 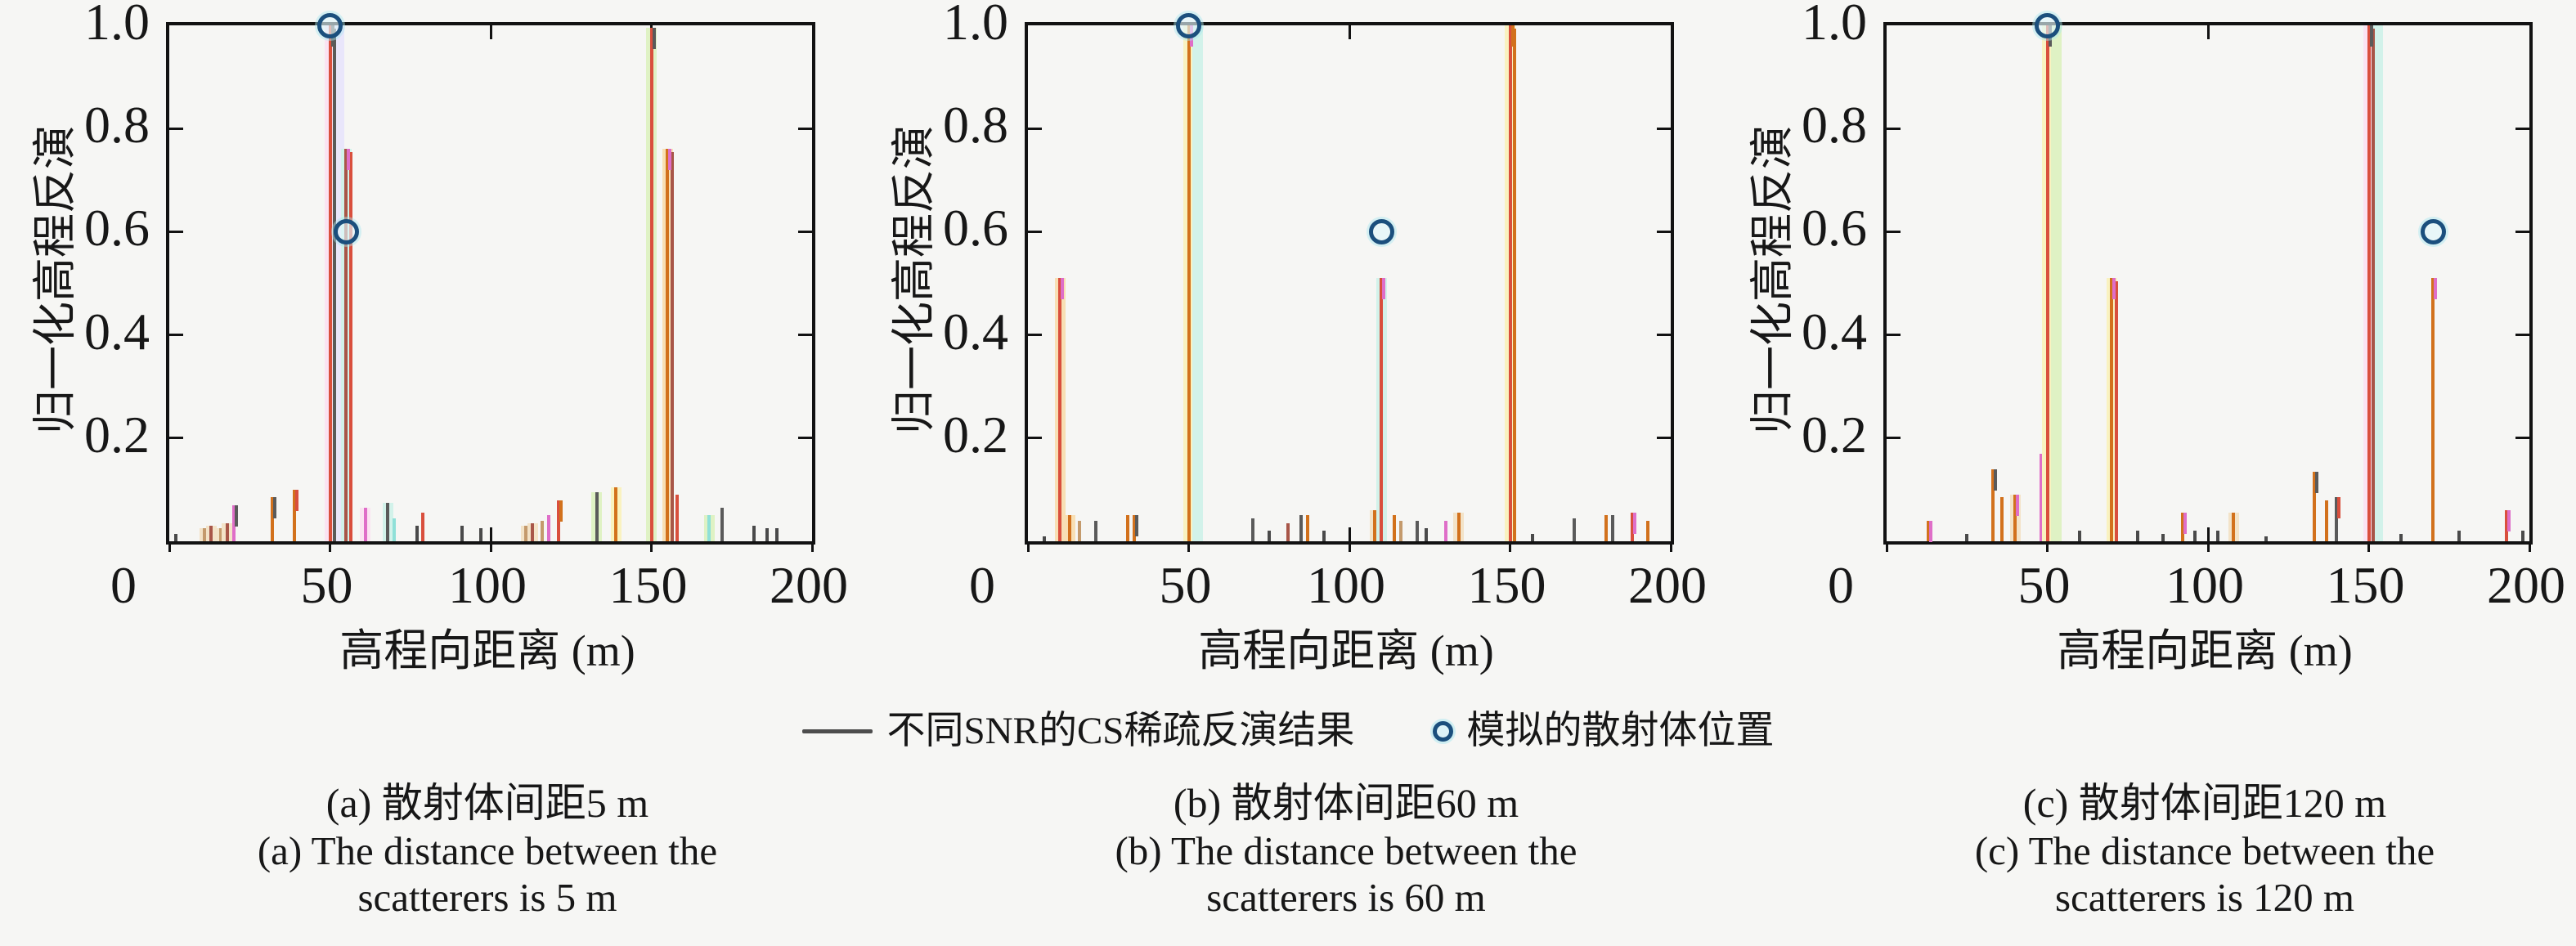 I want to click on caption-a-zh: (a) 散射体间距5 m, so click(x=487, y=803).